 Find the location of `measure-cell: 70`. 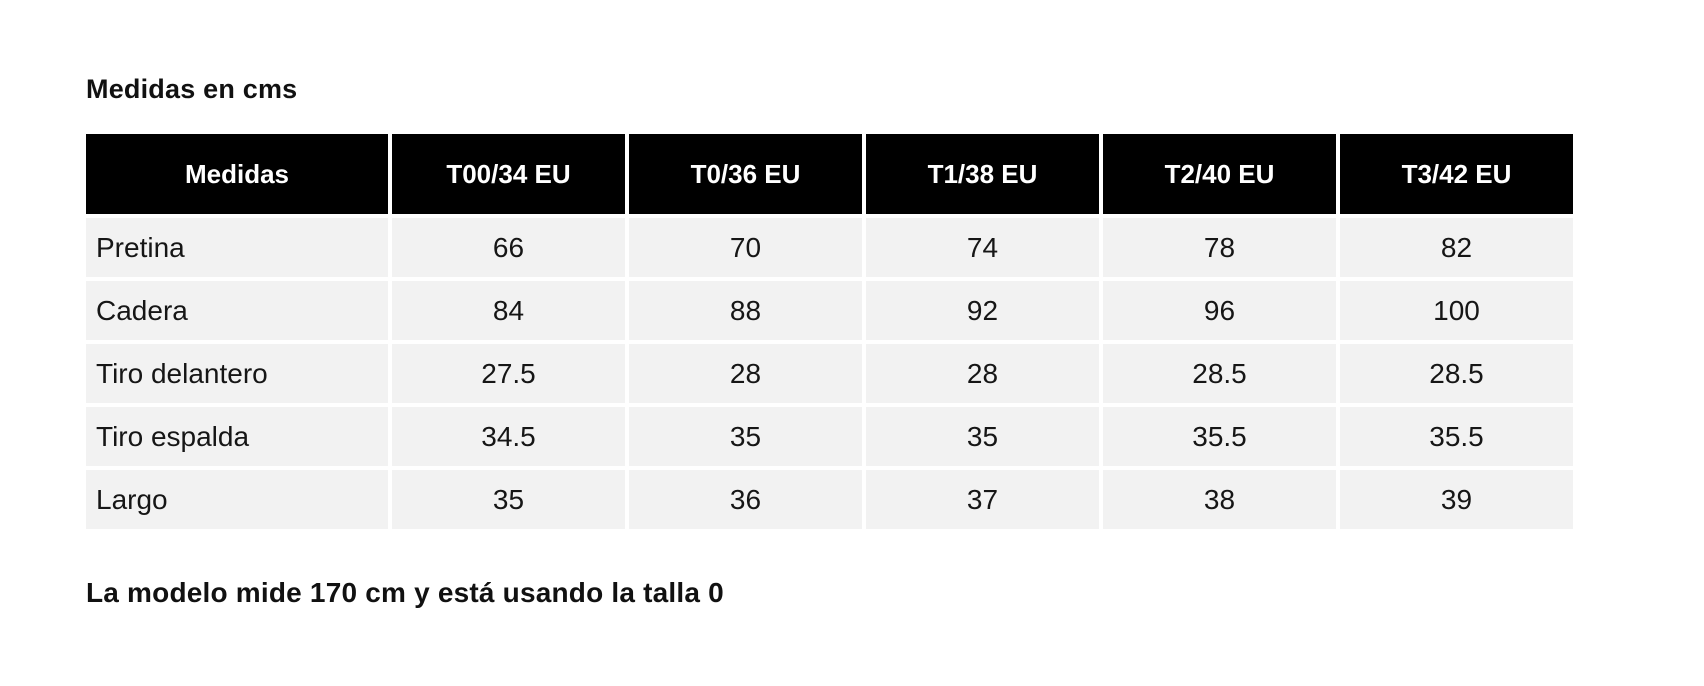

measure-cell: 70 is located at coordinates (745, 247).